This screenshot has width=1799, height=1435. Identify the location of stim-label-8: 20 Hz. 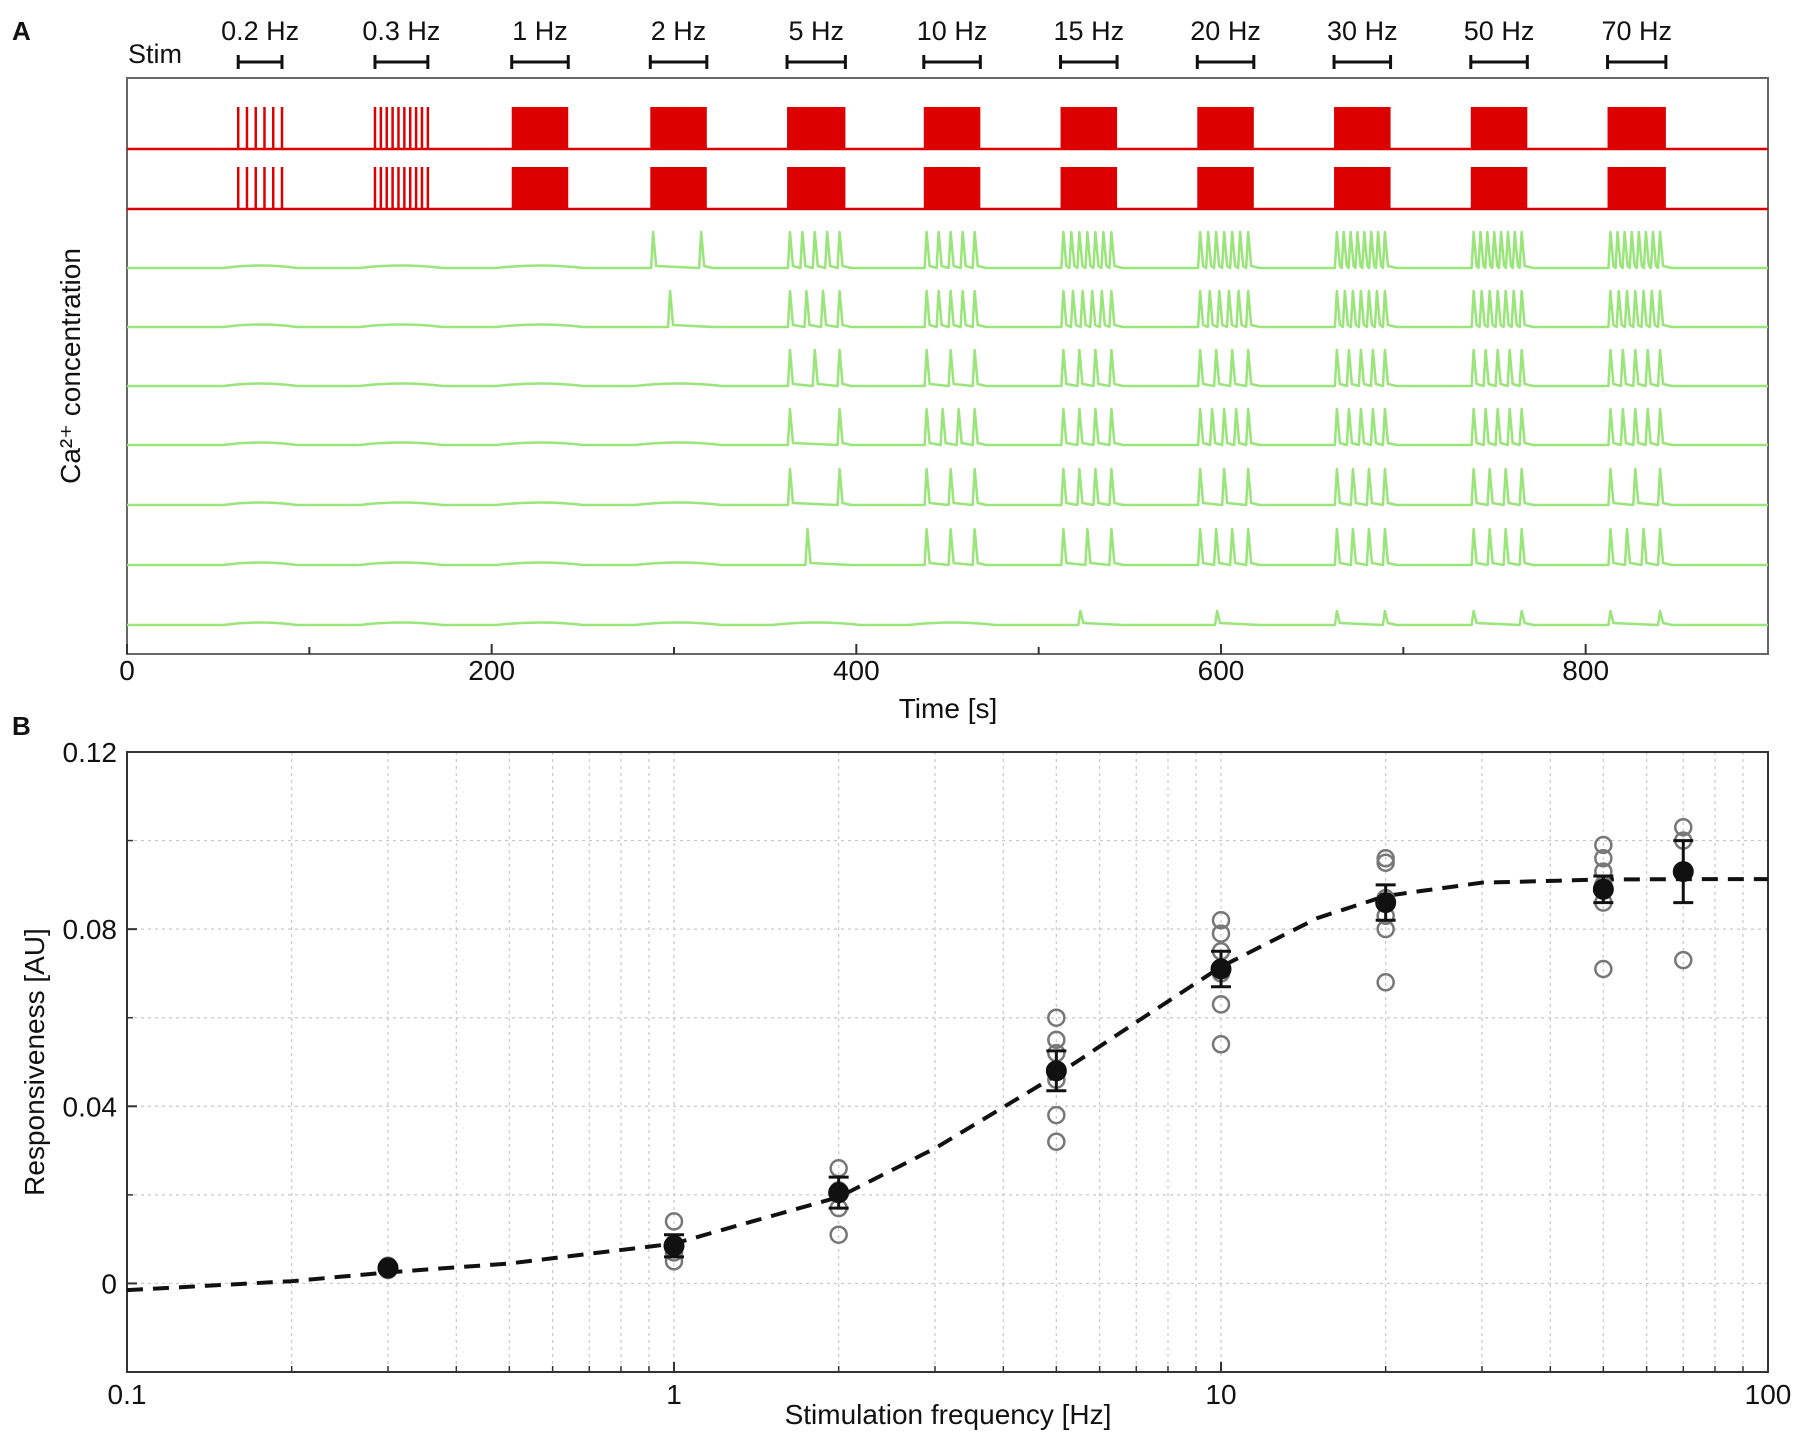
(1225, 31).